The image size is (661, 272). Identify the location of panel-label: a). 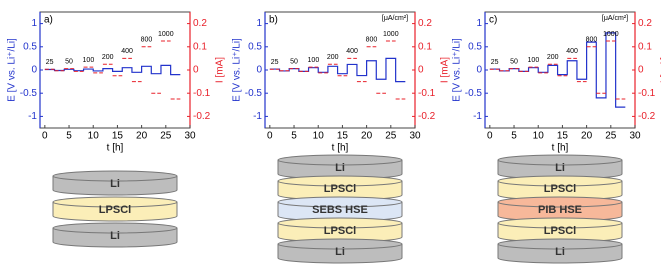
(48, 20).